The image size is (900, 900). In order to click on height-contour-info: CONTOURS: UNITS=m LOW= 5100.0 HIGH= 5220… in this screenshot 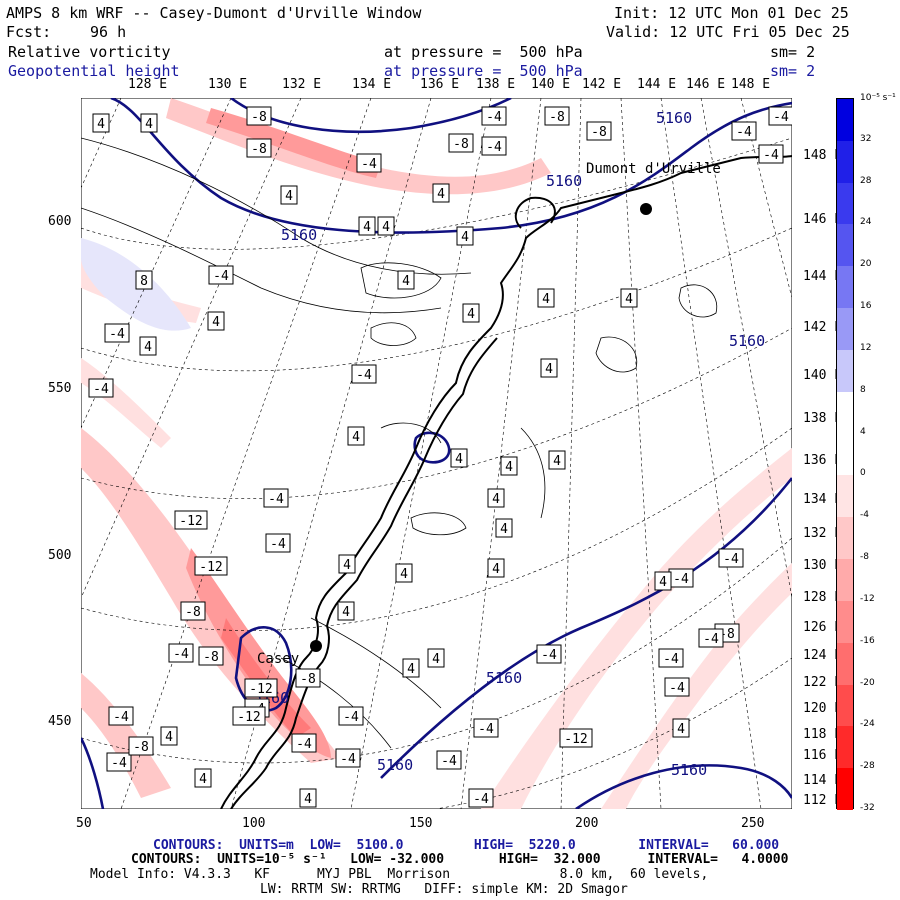, I will do `click(466, 845)`.